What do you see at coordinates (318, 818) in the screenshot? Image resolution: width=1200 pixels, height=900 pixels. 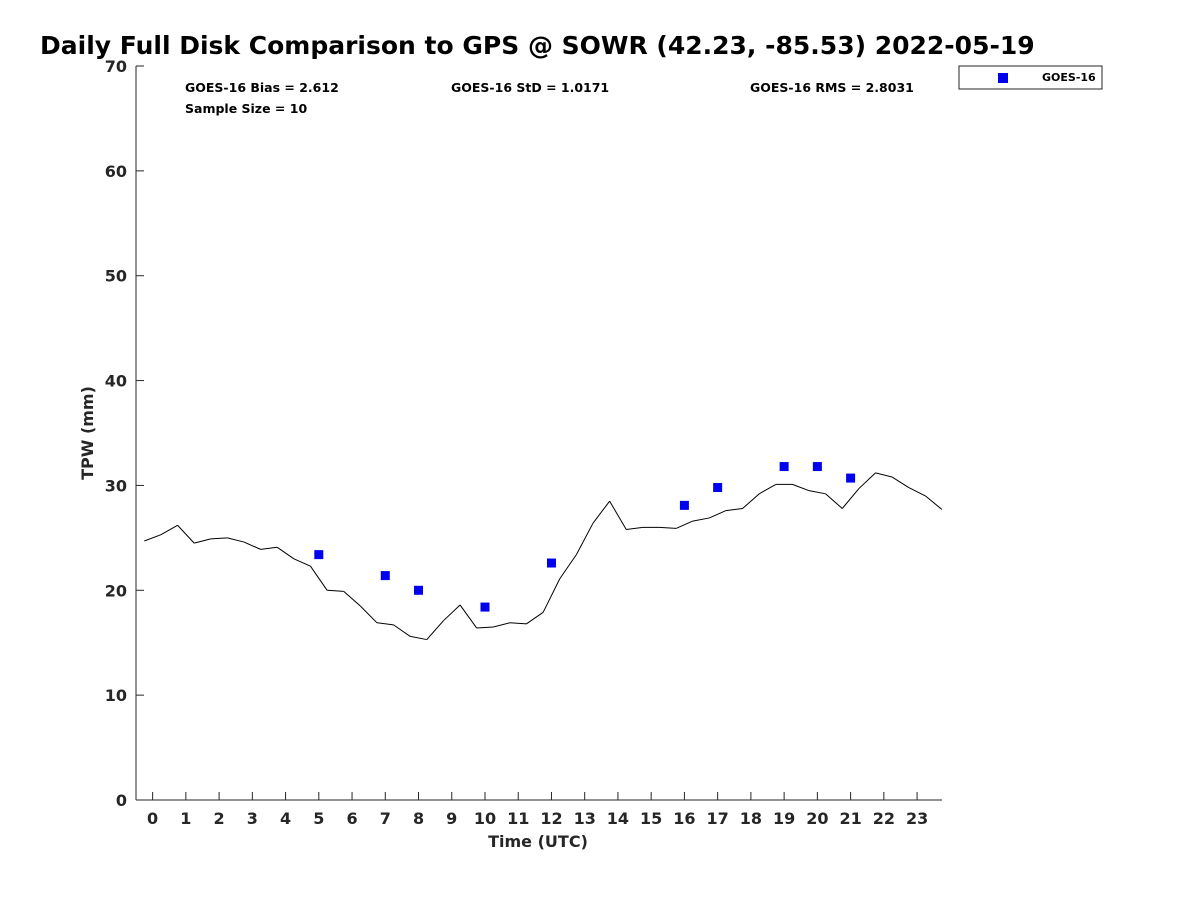 I see `x-tick-label: 5` at bounding box center [318, 818].